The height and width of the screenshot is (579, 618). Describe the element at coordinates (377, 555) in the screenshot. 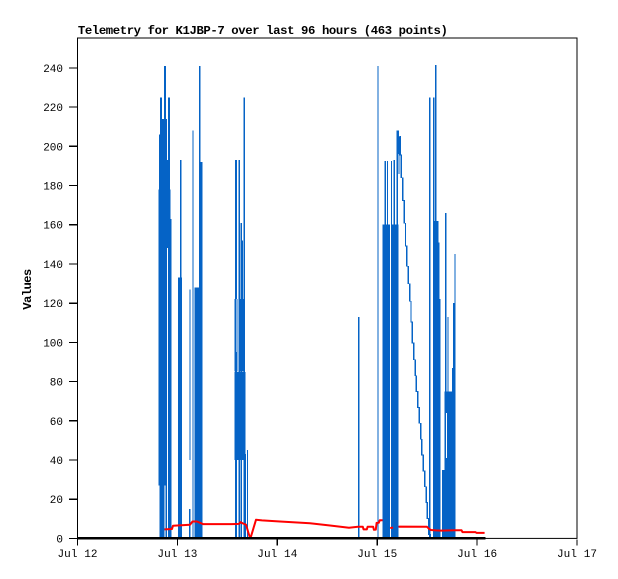

I see `svg-text: Jul 15` at that location.